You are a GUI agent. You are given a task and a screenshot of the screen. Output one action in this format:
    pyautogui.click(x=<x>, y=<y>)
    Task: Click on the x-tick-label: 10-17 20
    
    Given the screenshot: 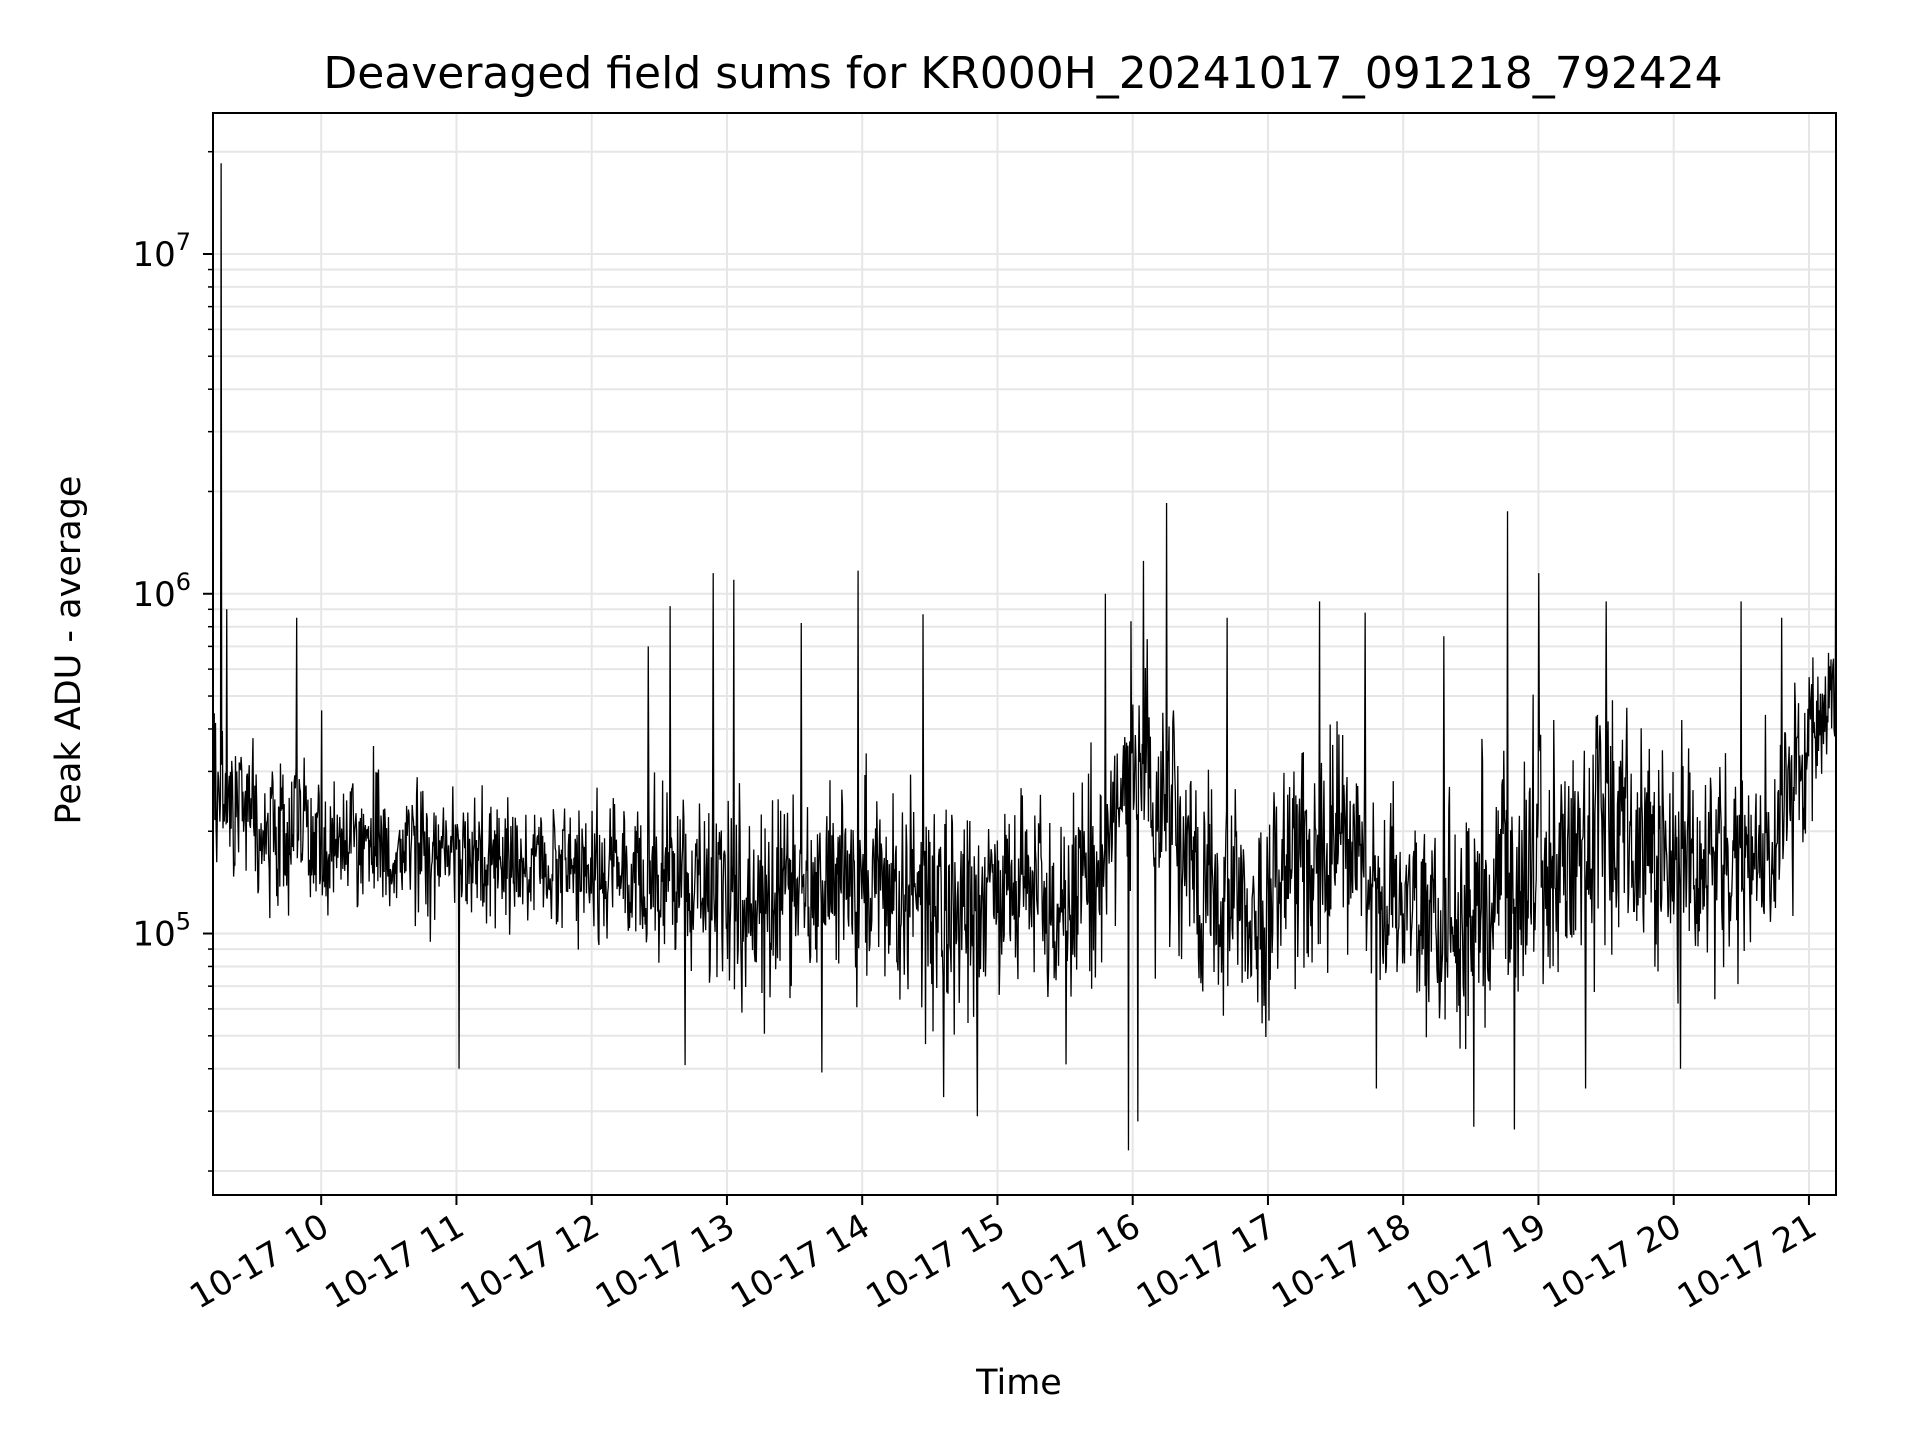 What is the action you would take?
    pyautogui.click(x=1612, y=1261)
    